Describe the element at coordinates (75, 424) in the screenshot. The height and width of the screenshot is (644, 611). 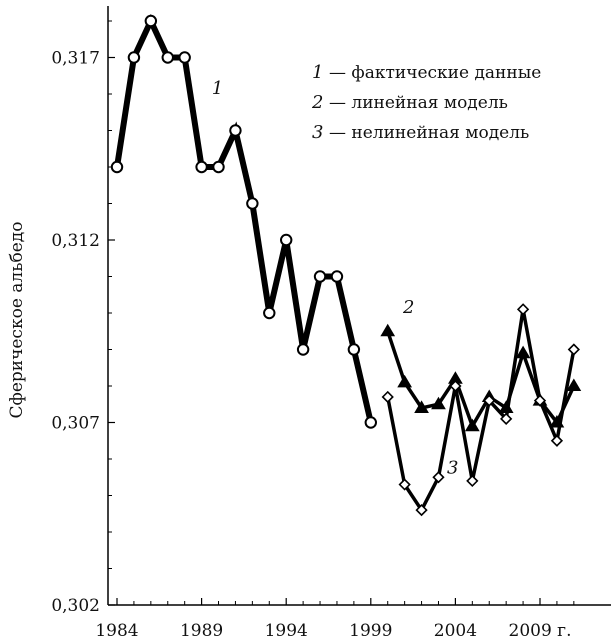
I see `y-tick-label: 0,307` at that location.